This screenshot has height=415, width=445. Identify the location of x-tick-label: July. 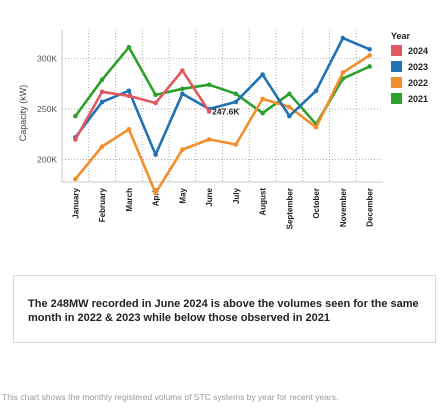
(236, 195).